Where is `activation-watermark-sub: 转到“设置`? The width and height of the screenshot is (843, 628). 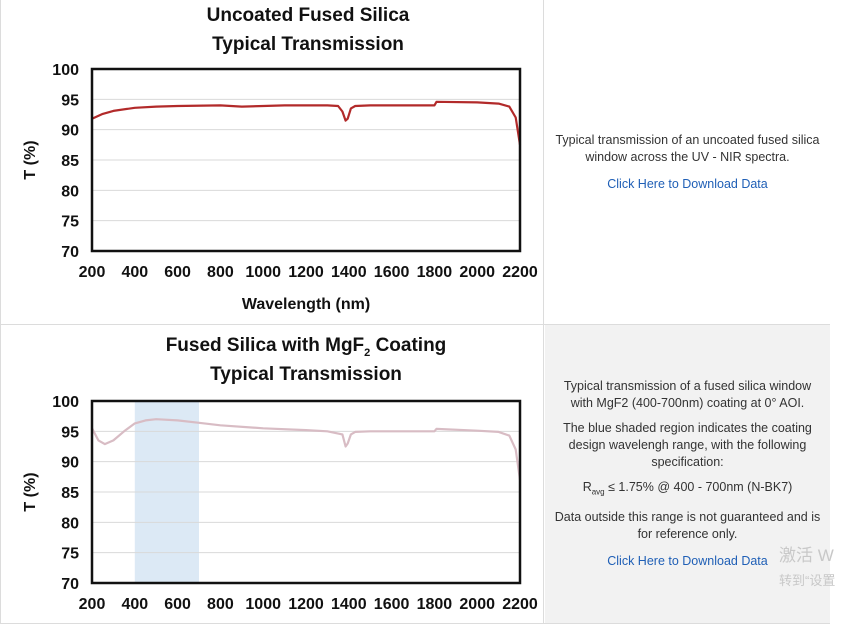 activation-watermark-sub: 转到“设置 is located at coordinates (807, 580).